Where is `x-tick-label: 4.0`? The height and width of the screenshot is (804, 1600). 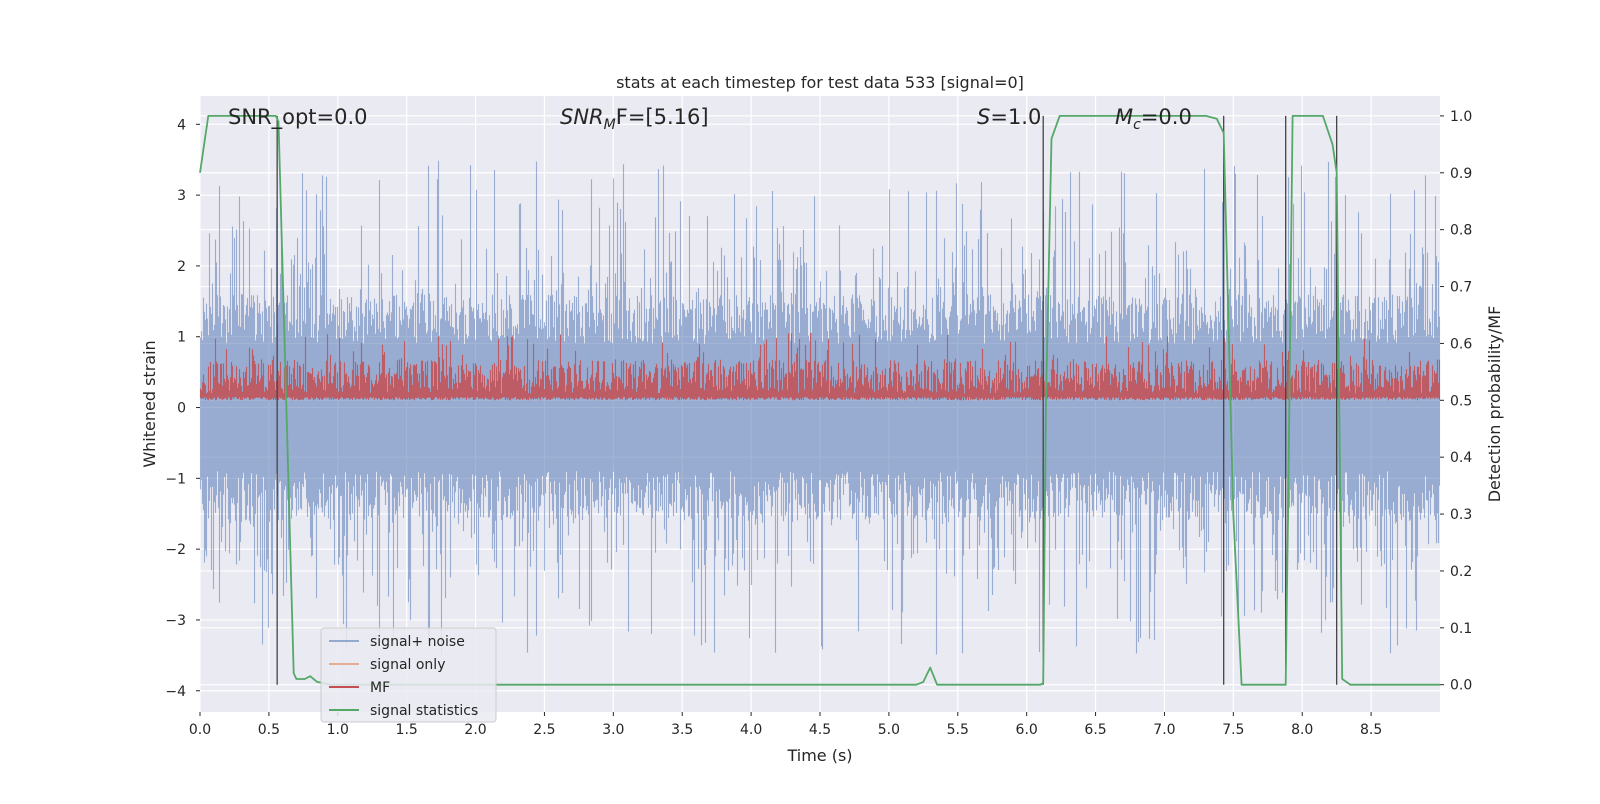
x-tick-label: 4.0 is located at coordinates (751, 730).